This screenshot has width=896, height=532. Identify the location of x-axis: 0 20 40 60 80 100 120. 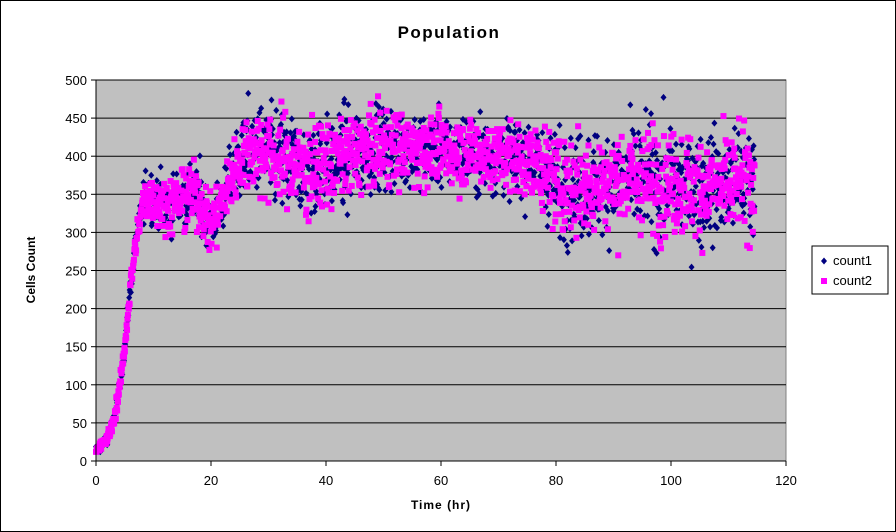
(444, 474).